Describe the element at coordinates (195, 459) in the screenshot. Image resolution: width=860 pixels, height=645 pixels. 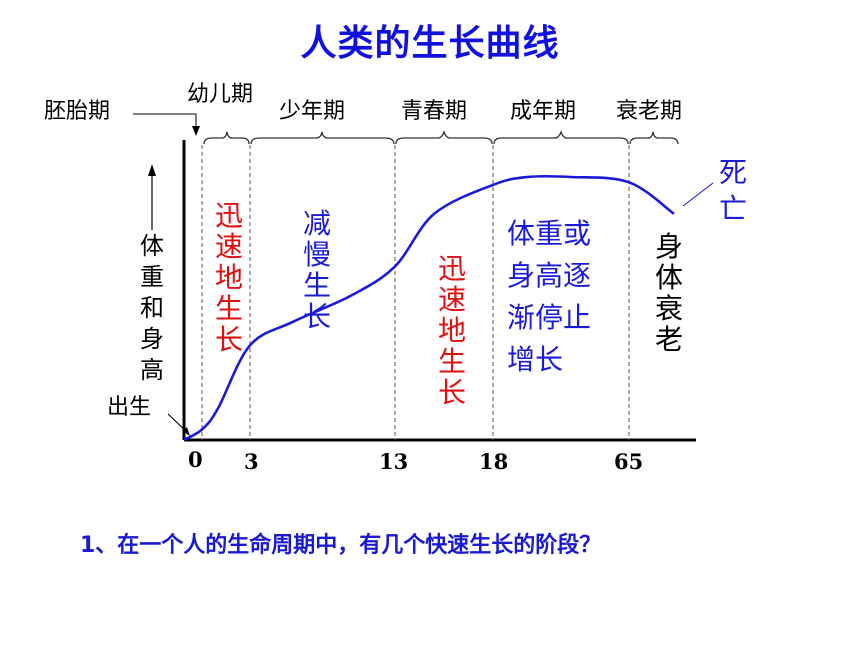
I see `x-tick-0: 0` at that location.